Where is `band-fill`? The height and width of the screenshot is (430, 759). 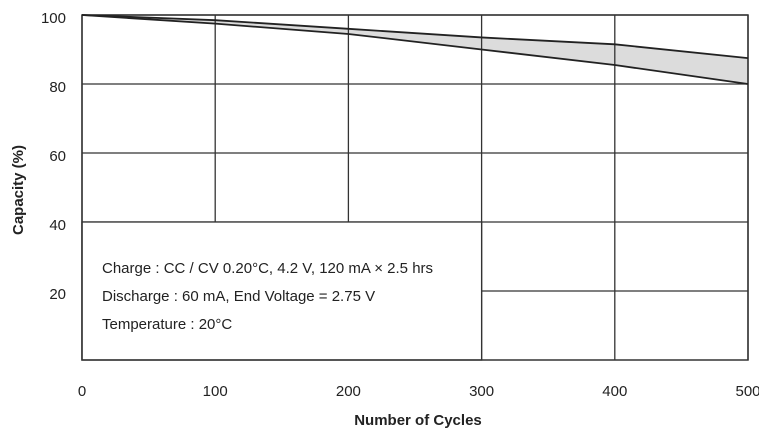 band-fill is located at coordinates (415, 49).